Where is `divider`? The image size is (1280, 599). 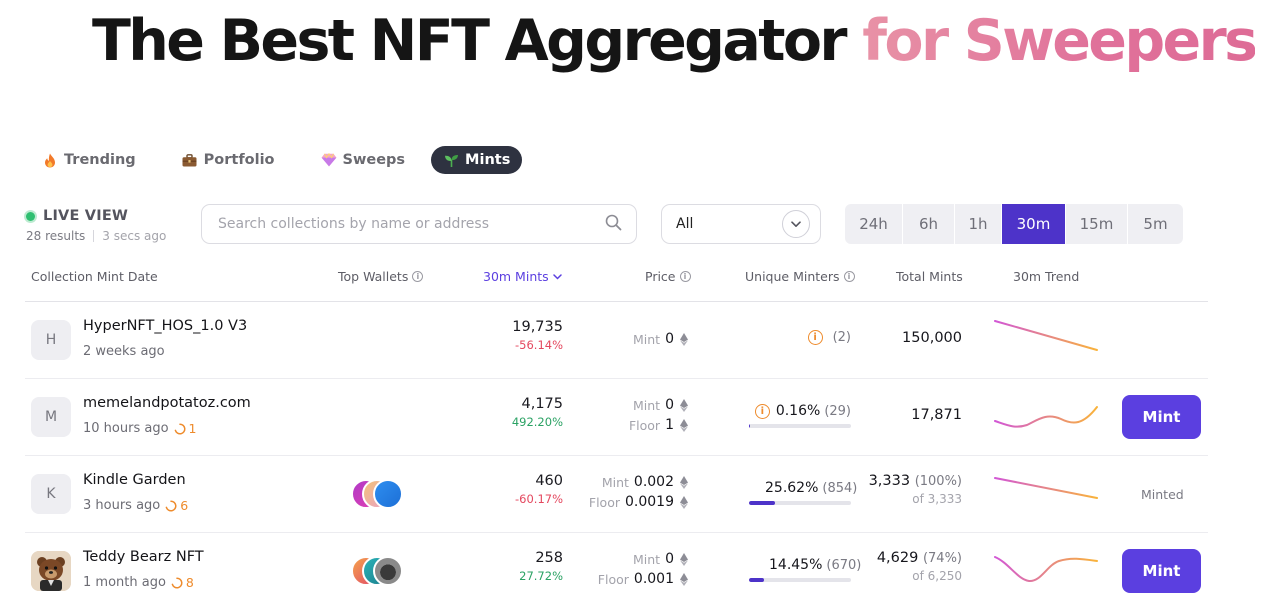
divider is located at coordinates (94, 236).